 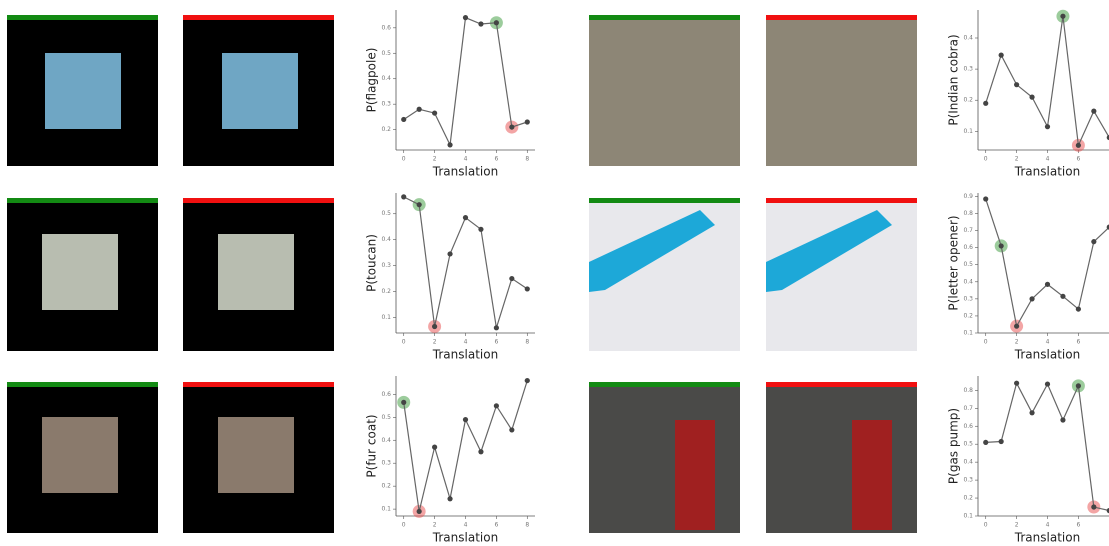 I want to click on x-axis-label: Translation, so click(x=1047, y=355).